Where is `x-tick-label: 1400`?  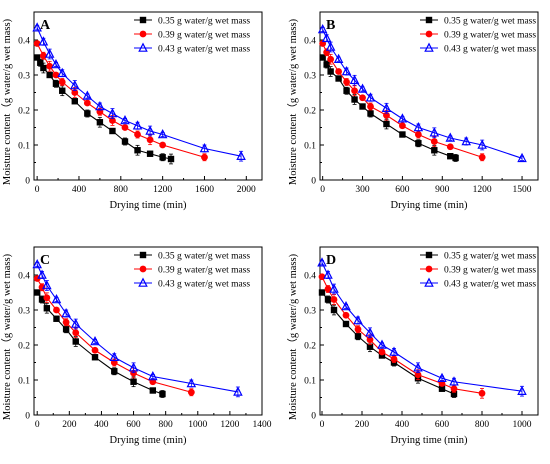
x-tick-label: 1400 is located at coordinates (262, 425).